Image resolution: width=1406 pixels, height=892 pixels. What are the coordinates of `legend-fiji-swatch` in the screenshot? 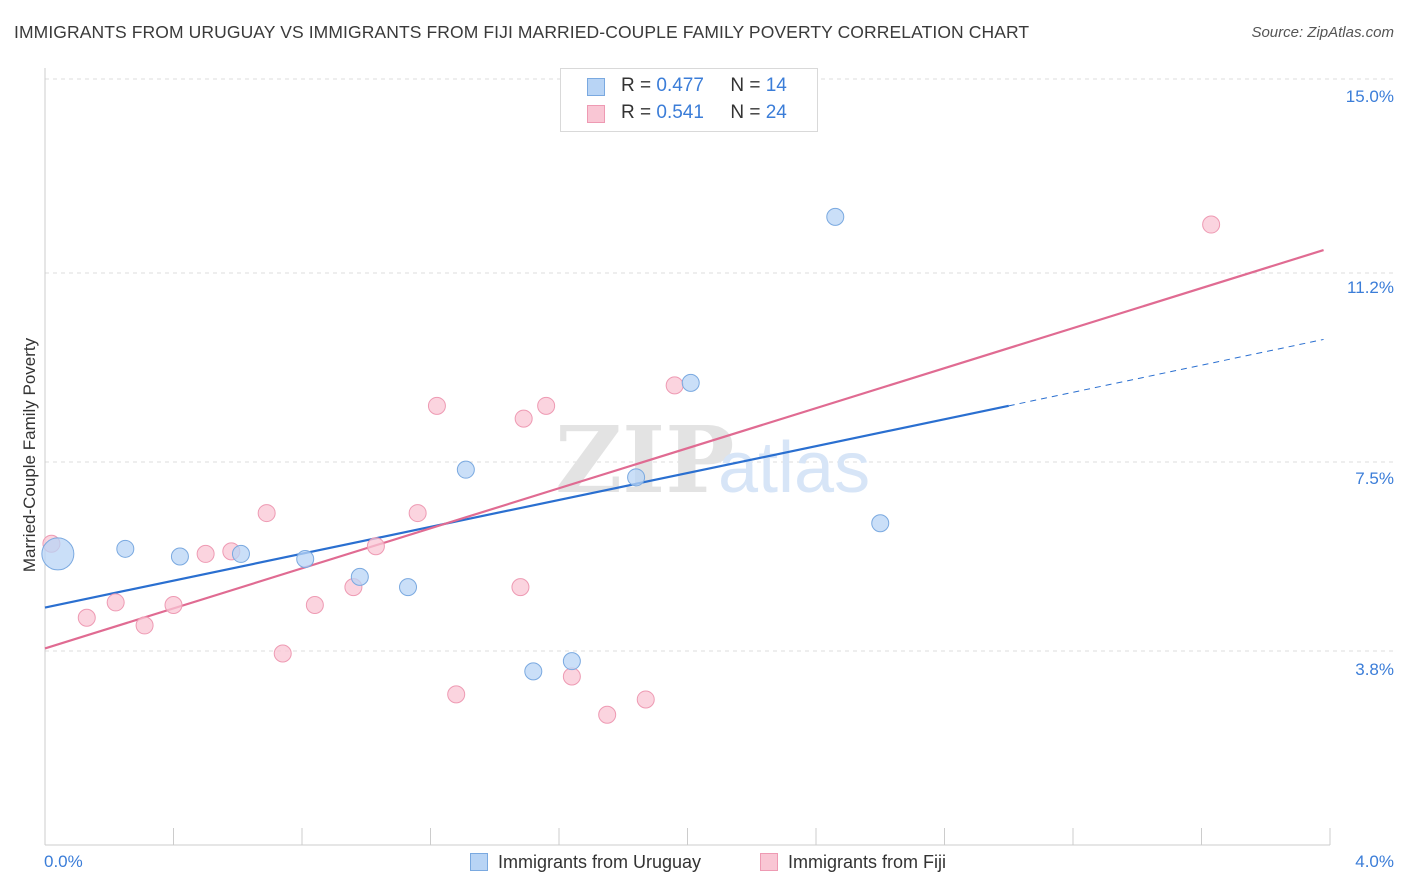 It's located at (769, 862).